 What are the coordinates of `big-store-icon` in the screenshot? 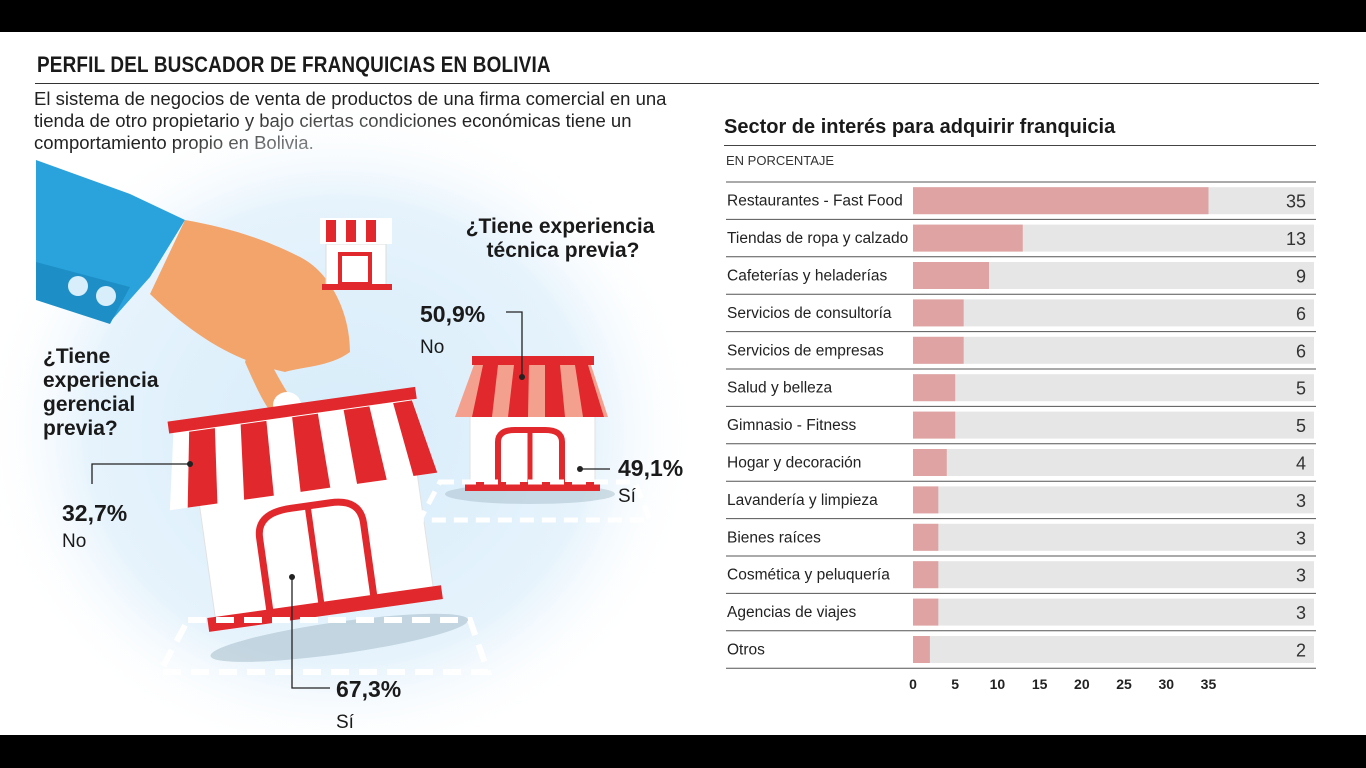 It's located at (318, 524).